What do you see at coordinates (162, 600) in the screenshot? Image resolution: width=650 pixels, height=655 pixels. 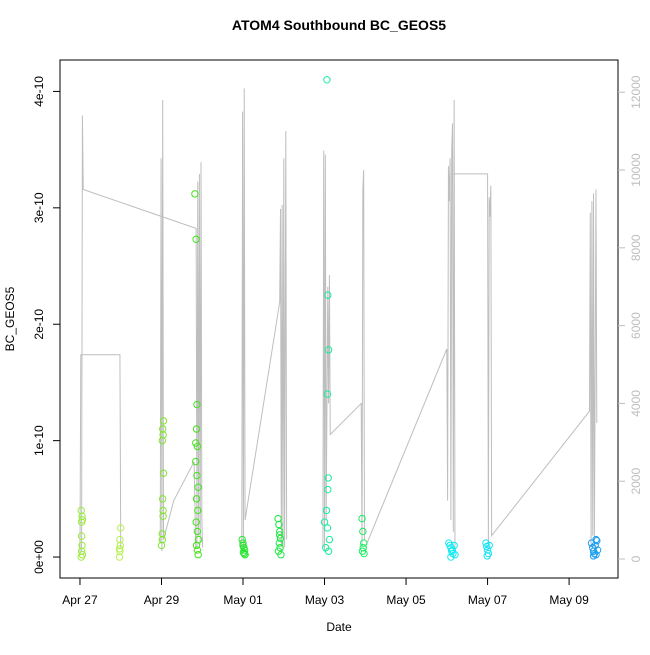 I see `x-tick-label: Apr 29` at bounding box center [162, 600].